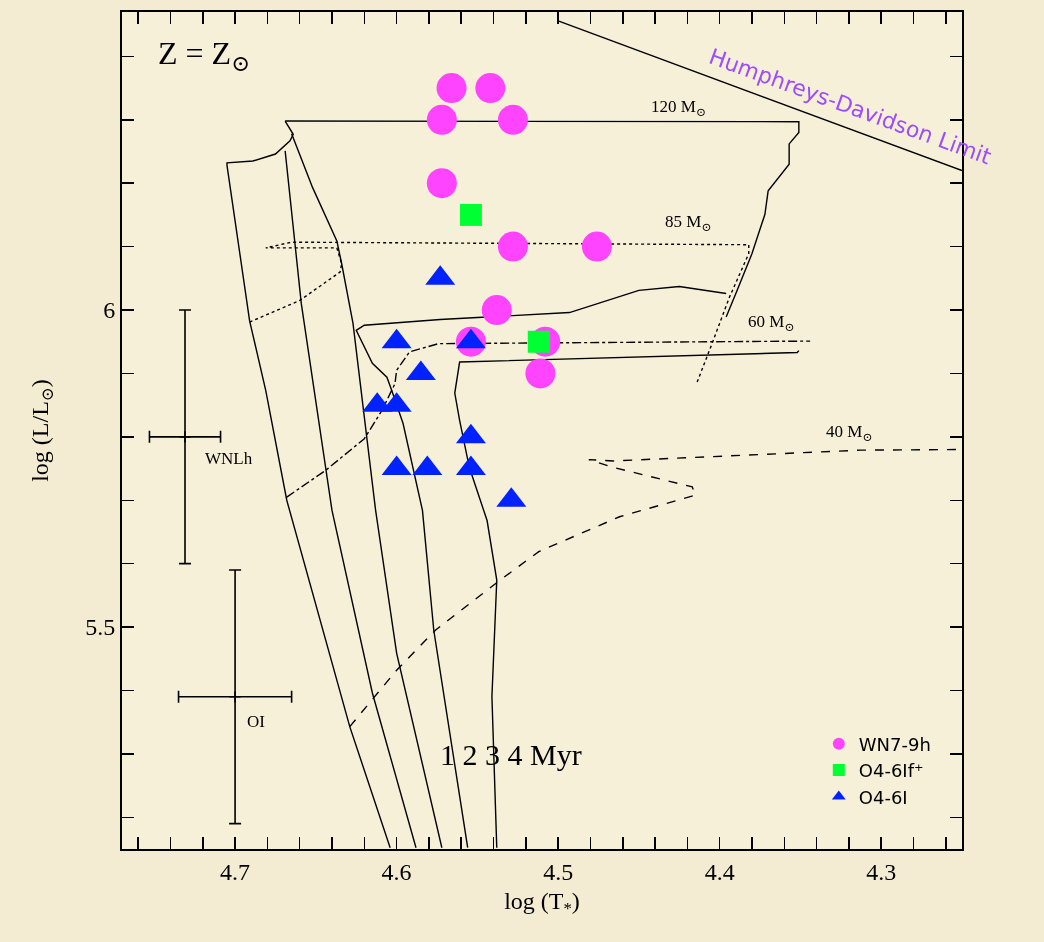  I want to click on series-label: 85 M$_{⊙}$, so click(688, 223).